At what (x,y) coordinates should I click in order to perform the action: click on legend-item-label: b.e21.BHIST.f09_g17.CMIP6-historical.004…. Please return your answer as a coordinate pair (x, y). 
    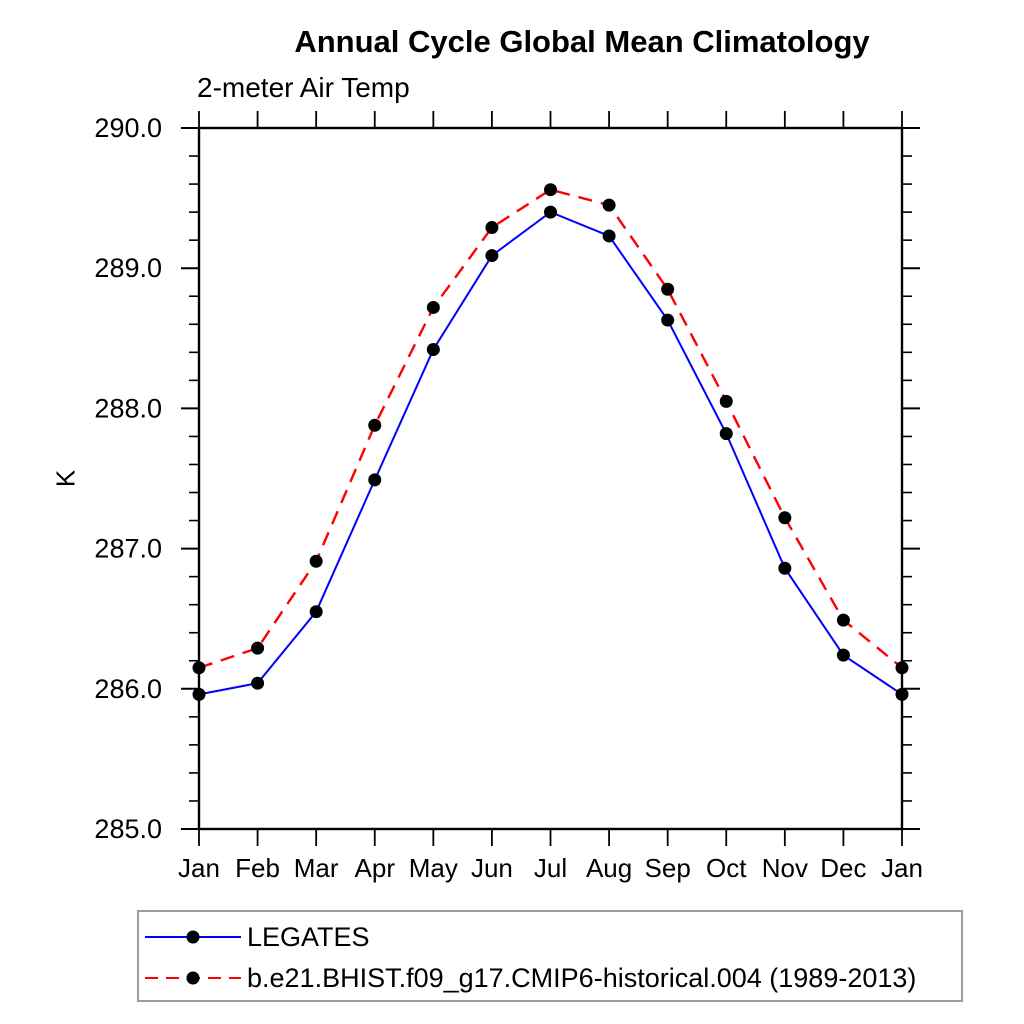
    Looking at the image, I should click on (582, 977).